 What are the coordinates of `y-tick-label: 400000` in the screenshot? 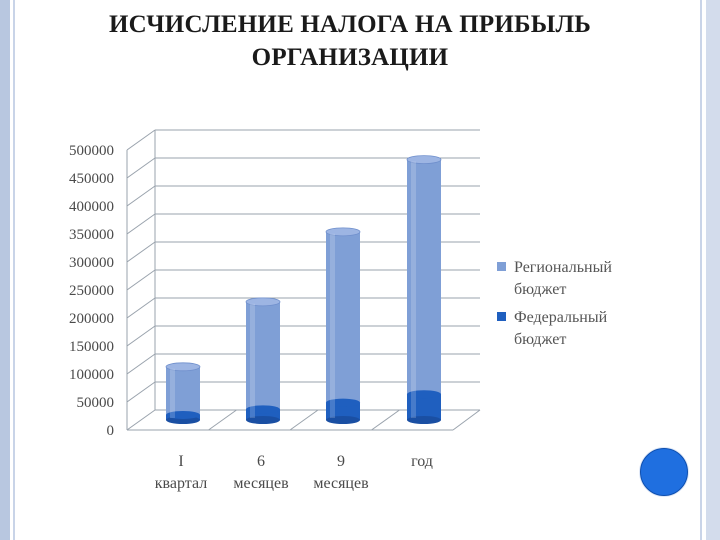 It's located at (91, 207).